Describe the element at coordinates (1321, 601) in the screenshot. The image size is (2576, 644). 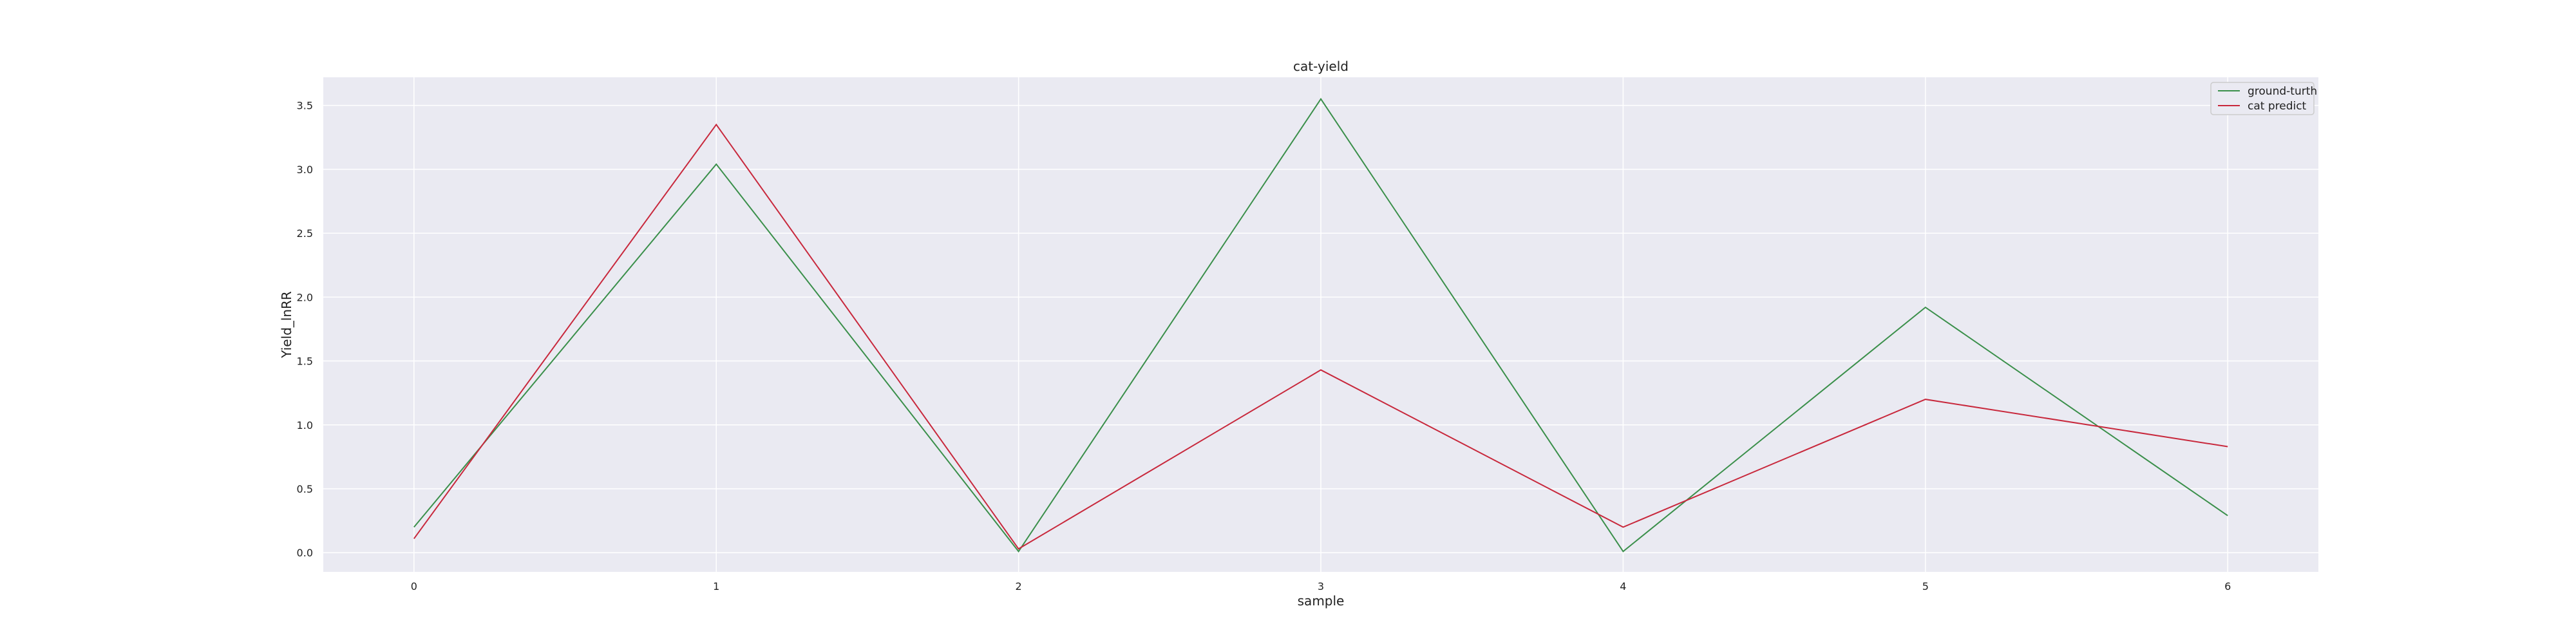
I see `x-axis-label: sample` at that location.